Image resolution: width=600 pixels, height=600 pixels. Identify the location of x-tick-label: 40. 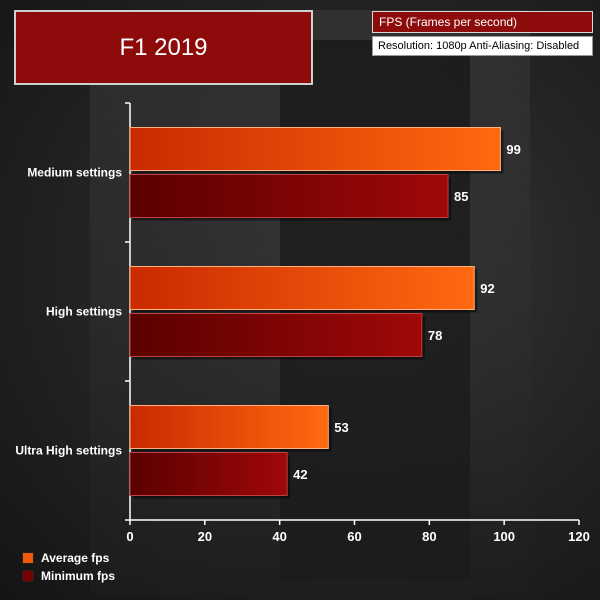
(279, 536).